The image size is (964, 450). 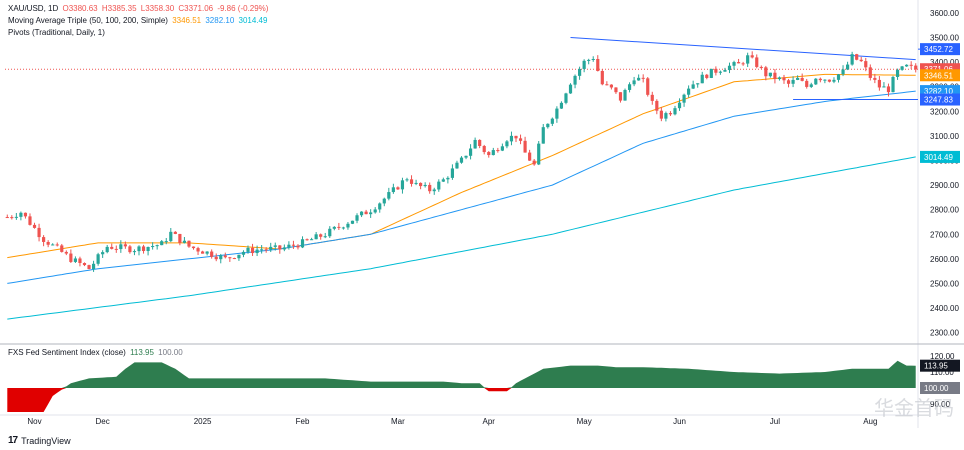 I want to click on ma100-value: 3282.10, so click(x=220, y=20).